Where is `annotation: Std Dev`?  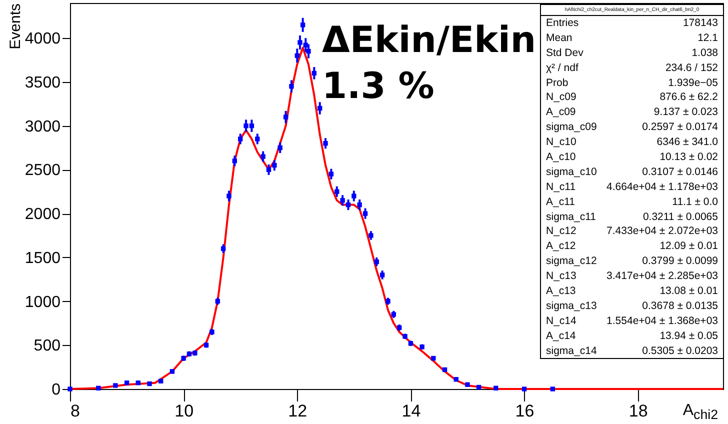
annotation: Std Dev is located at coordinates (565, 53).